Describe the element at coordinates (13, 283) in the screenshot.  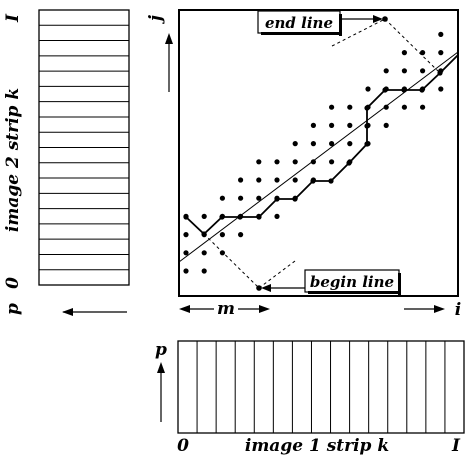
I see `left-strip-bottom-tick: 0` at that location.